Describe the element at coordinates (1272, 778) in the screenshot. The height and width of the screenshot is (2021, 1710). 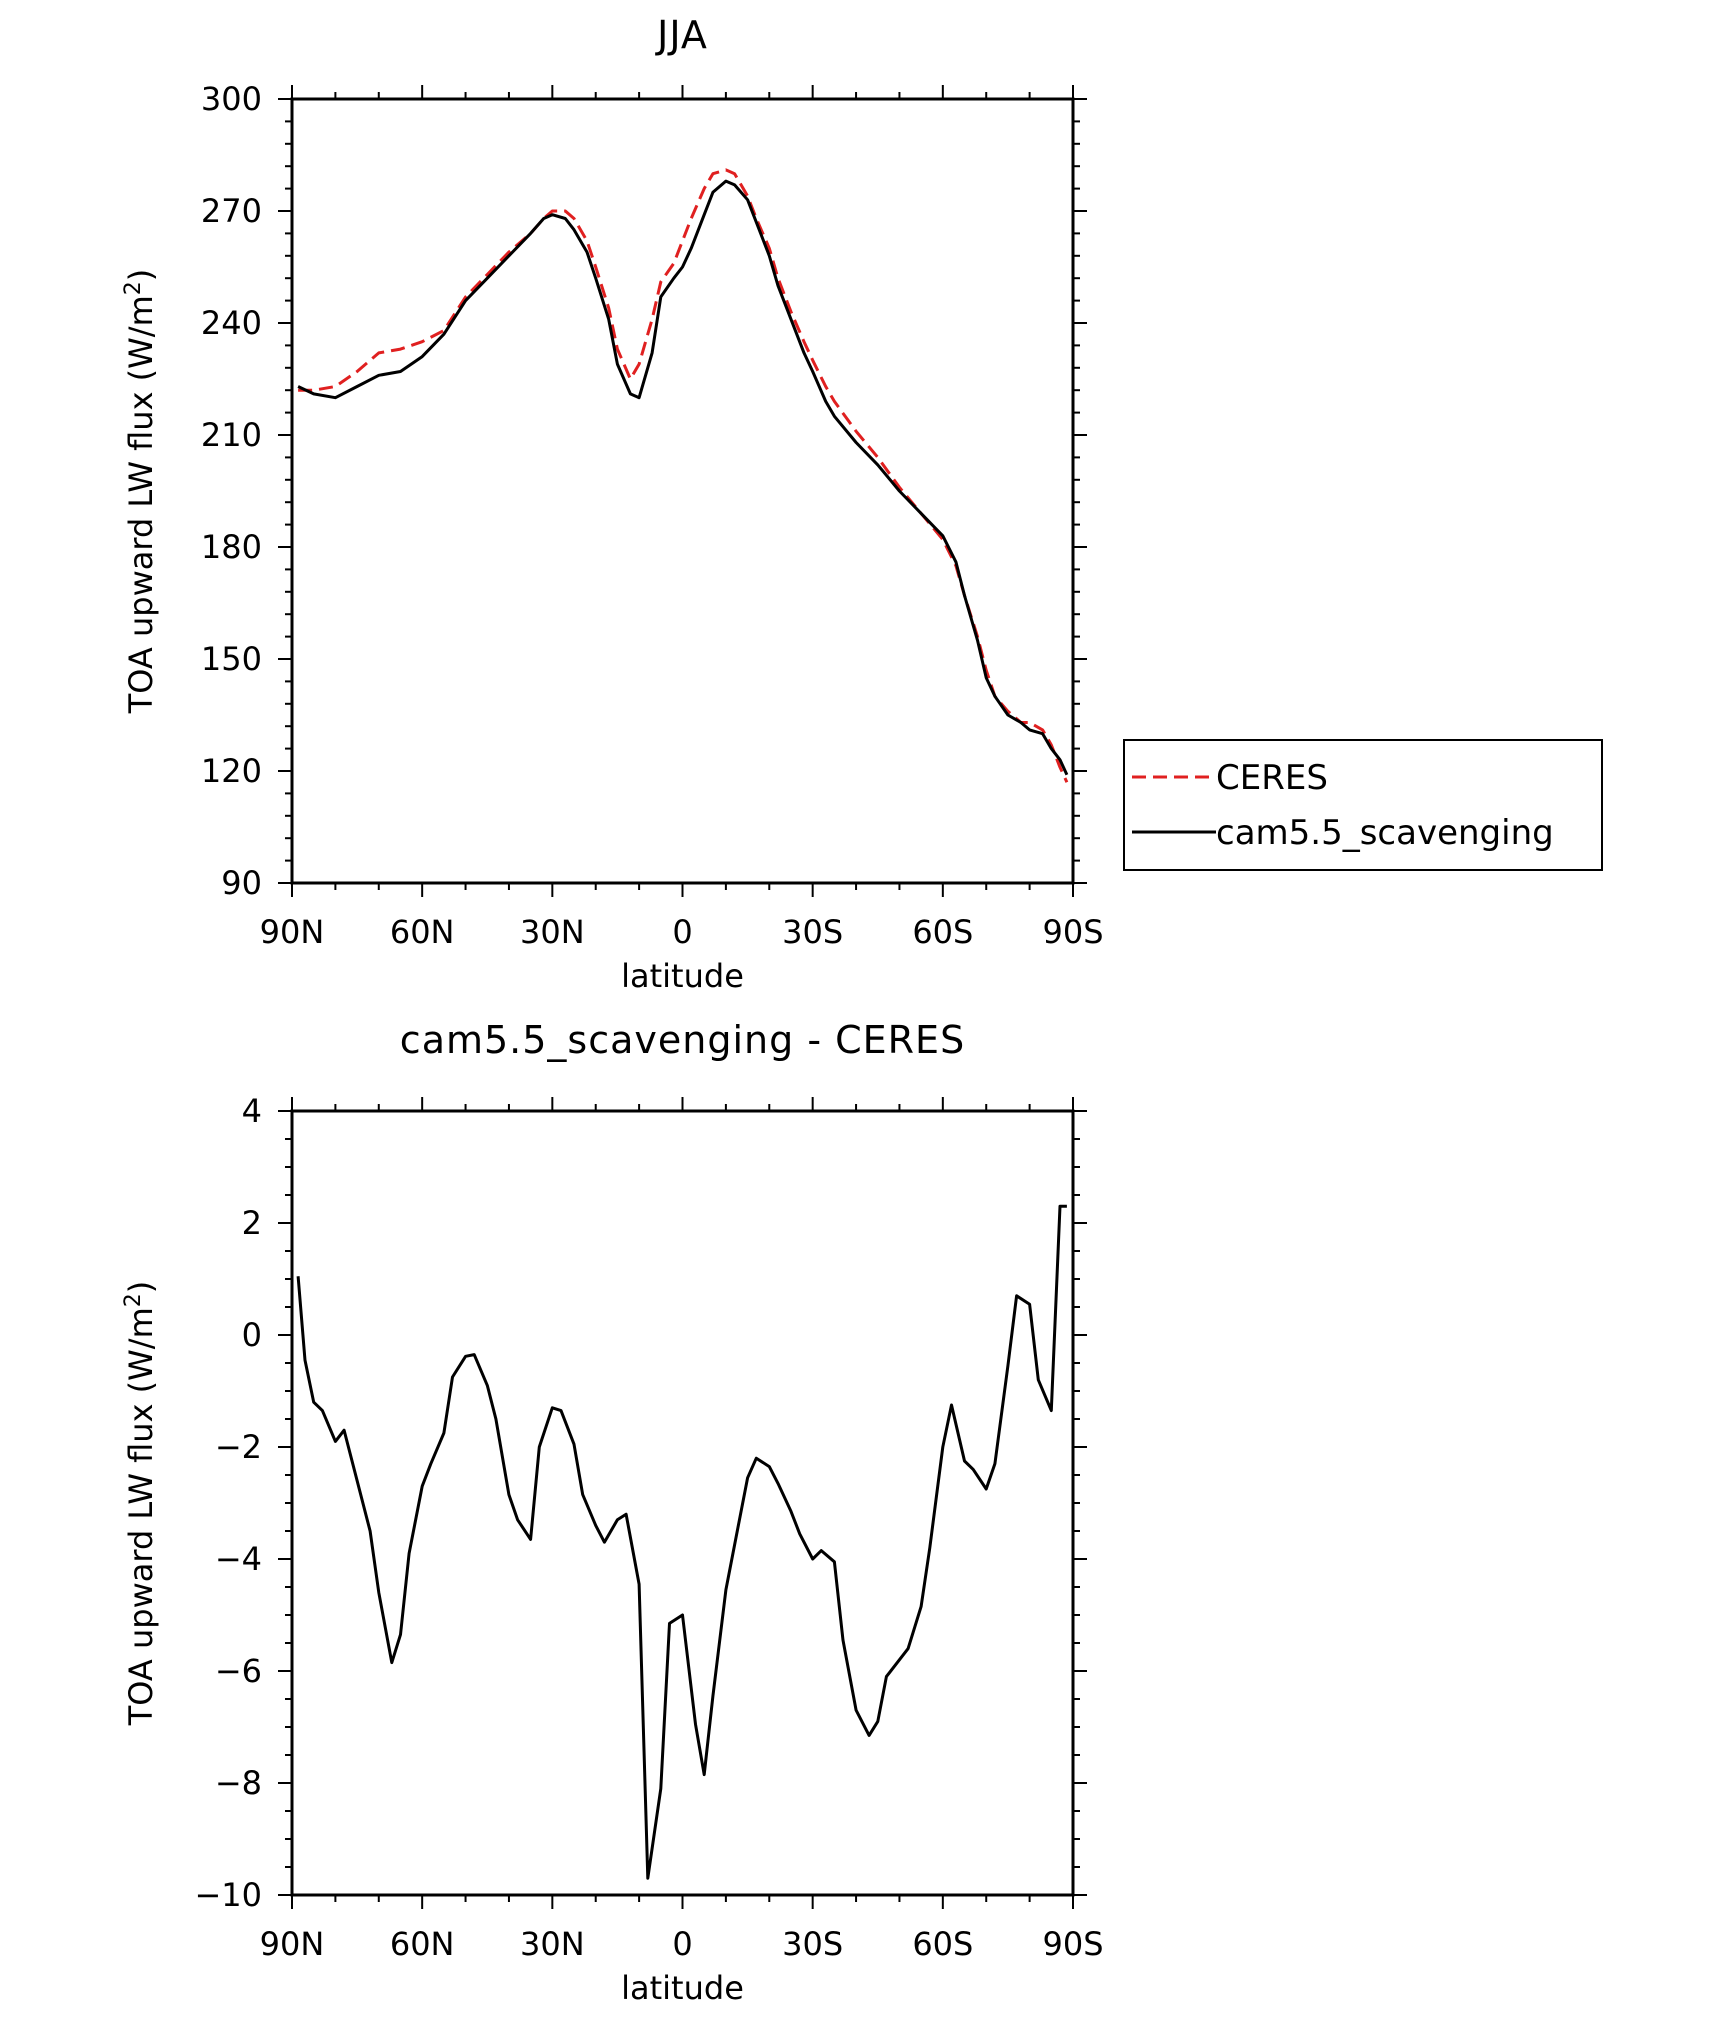
I see `legend-label: CERES` at that location.